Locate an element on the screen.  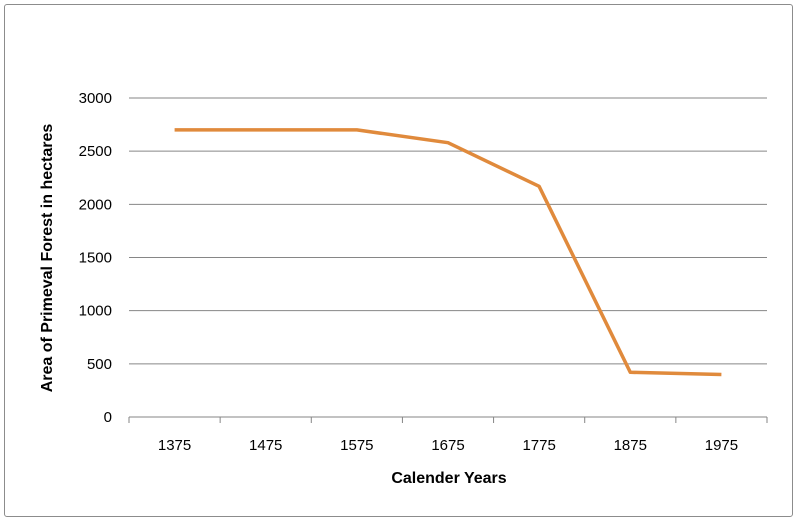
x-tick-label: 1875 is located at coordinates (630, 445).